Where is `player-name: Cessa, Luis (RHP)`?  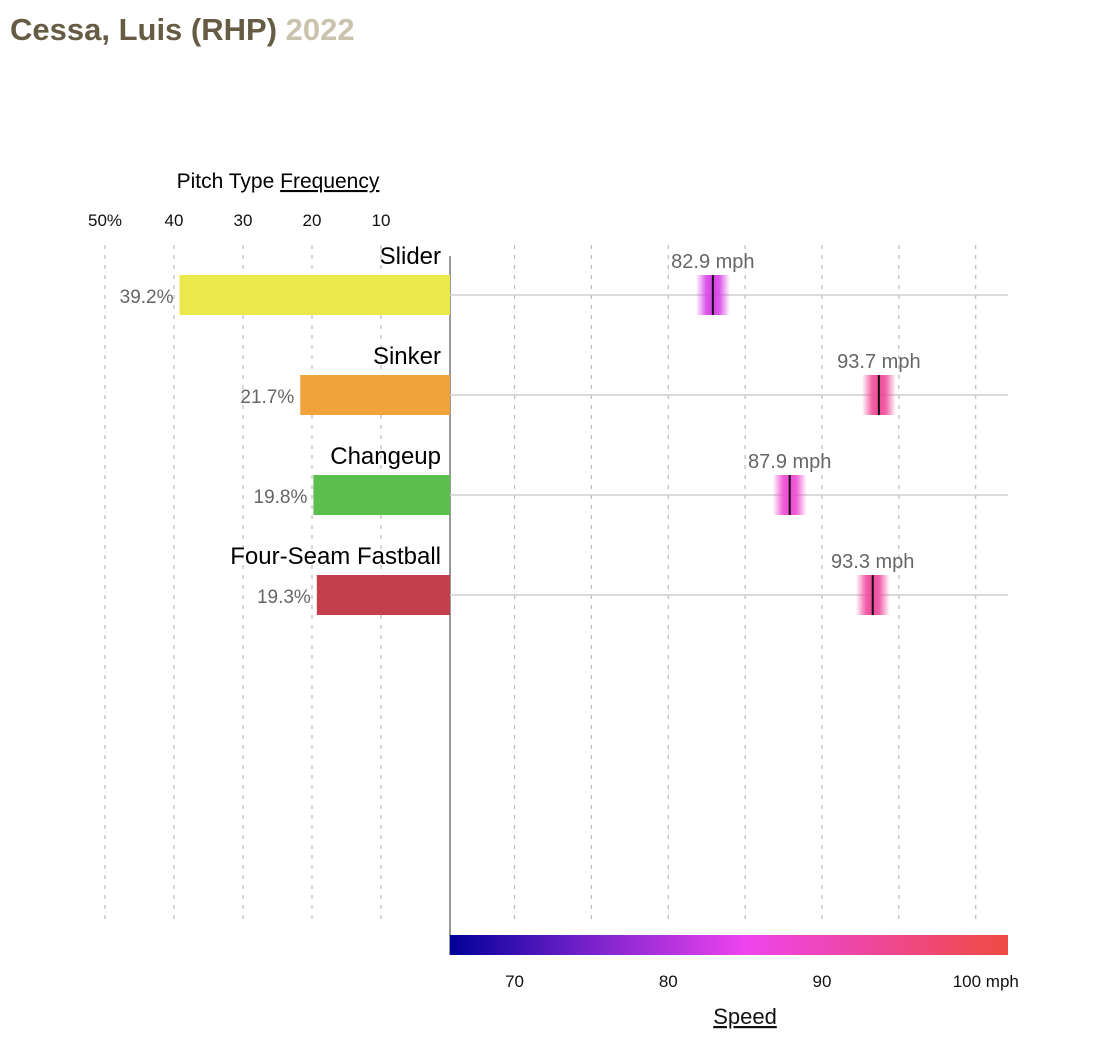
player-name: Cessa, Luis (RHP) is located at coordinates (144, 29).